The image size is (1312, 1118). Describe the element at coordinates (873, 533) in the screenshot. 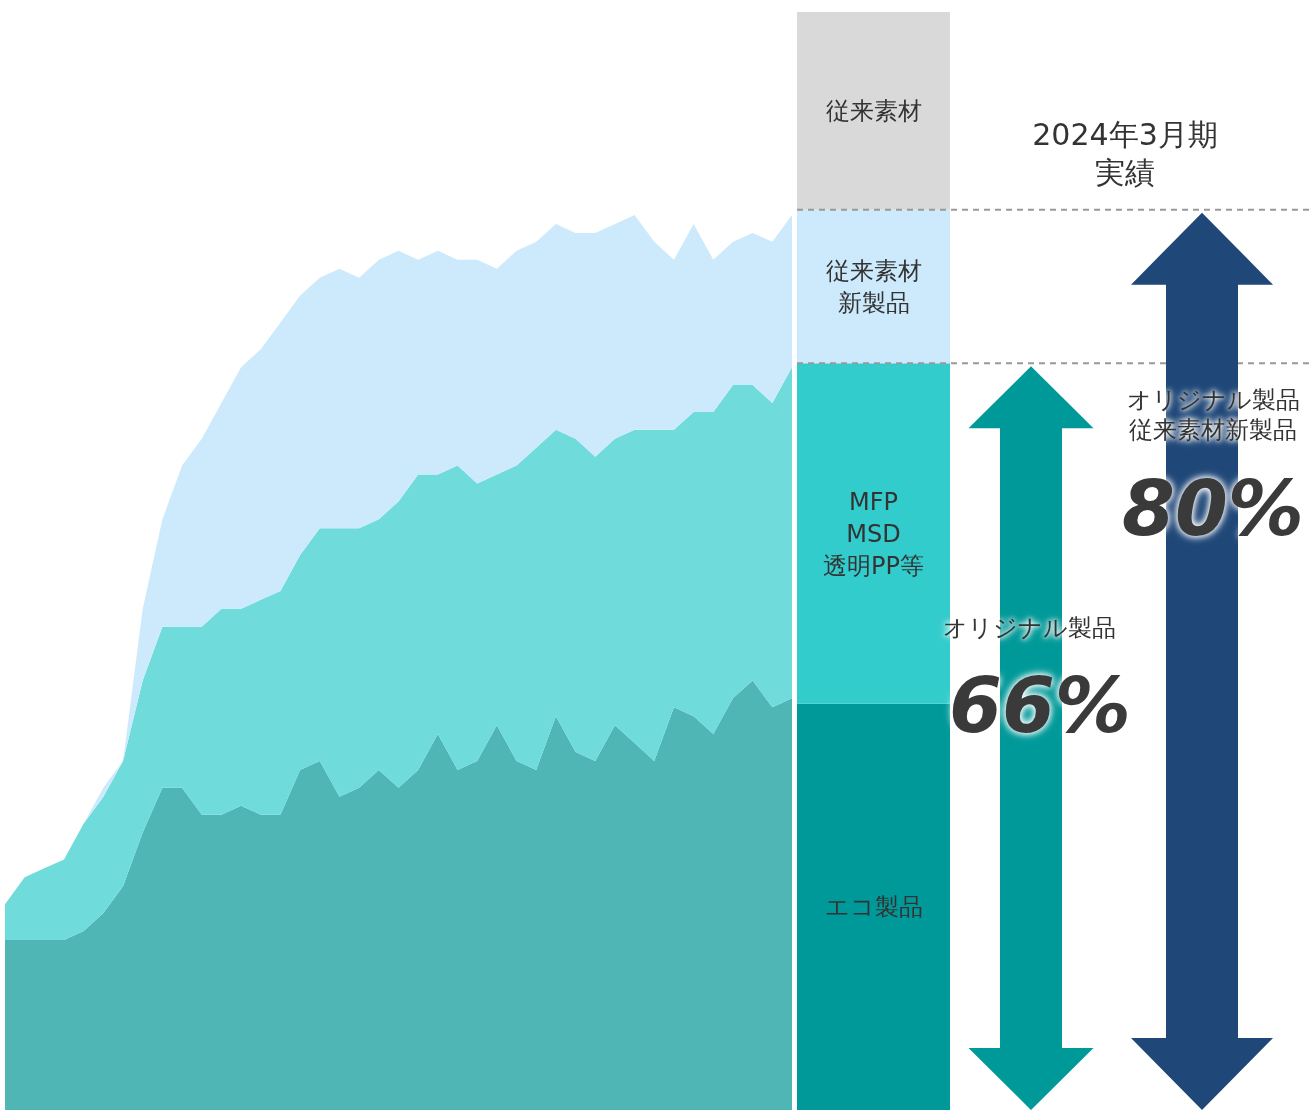

I see `series-label: MFP MSD 透明PP等` at that location.